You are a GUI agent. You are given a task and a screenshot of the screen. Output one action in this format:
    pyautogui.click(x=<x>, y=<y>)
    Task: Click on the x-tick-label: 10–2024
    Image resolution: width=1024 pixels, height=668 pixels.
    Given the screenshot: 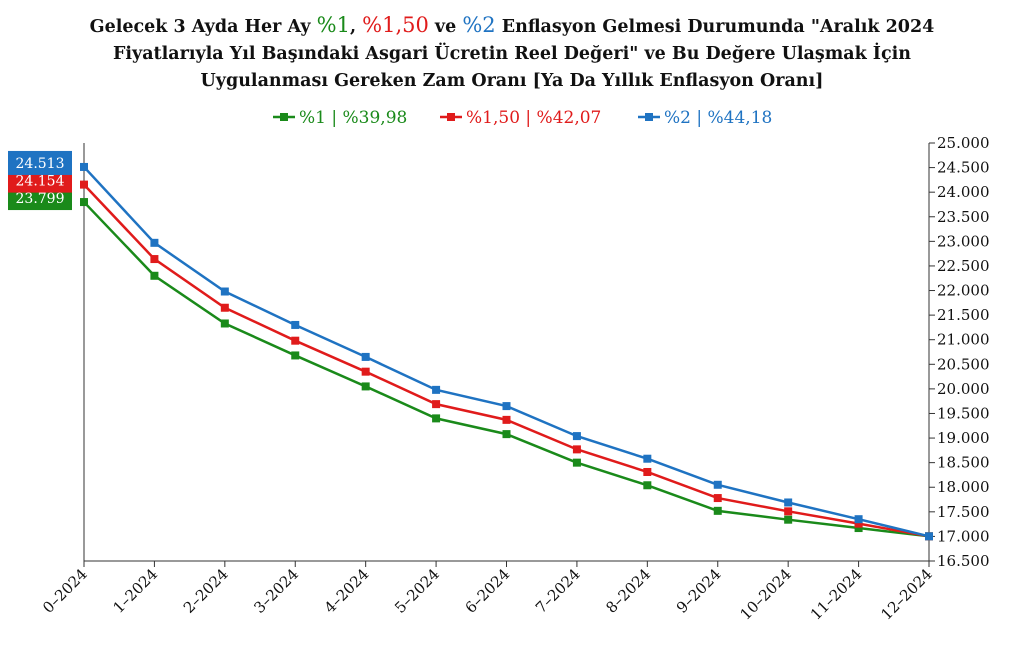 What is the action you would take?
    pyautogui.click(x=765, y=594)
    